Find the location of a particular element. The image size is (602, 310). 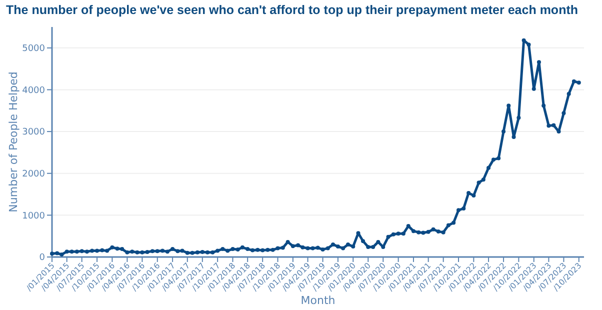

y-tick-label: 3000 is located at coordinates (34, 133).